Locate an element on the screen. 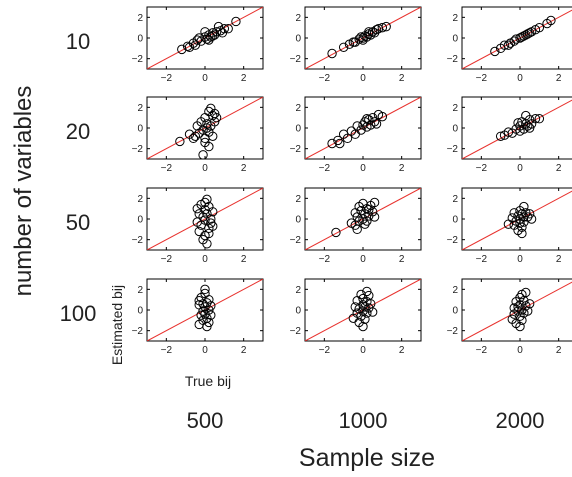  row-label: 20 is located at coordinates (78, 131).